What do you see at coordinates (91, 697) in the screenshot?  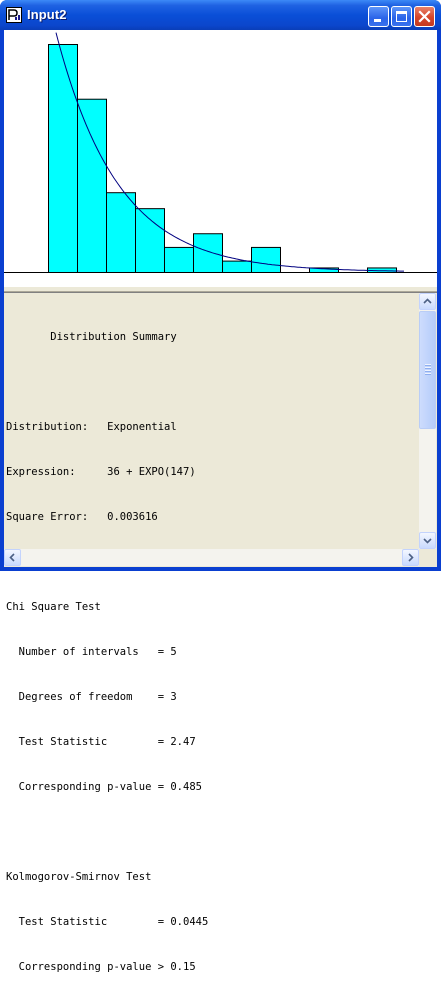 I see `chi-dof-line: Degrees of freedom = 3` at bounding box center [91, 697].